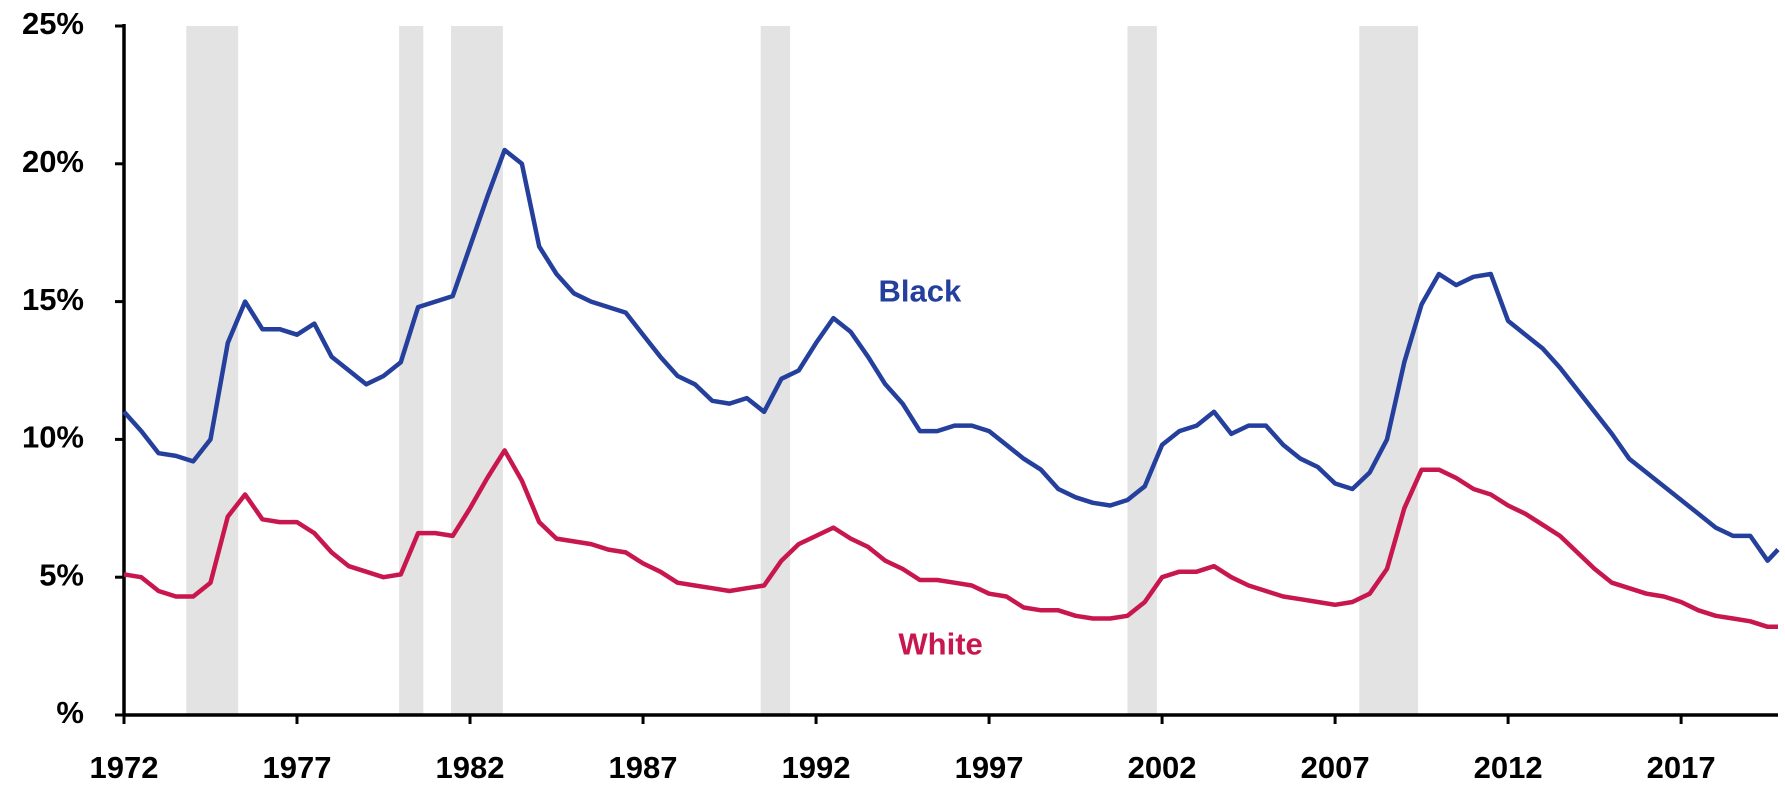 The width and height of the screenshot is (1785, 788). Describe the element at coordinates (989, 767) in the screenshot. I see `x-tick-label: 1997` at that location.